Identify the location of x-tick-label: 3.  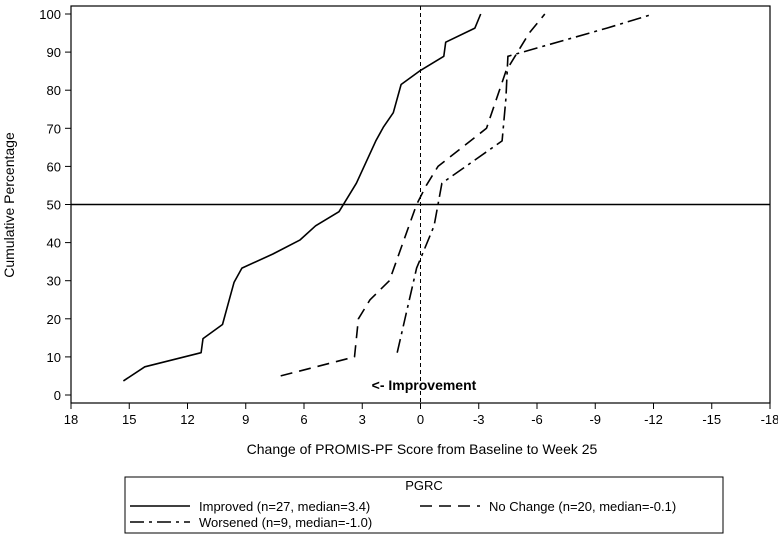
(362, 419).